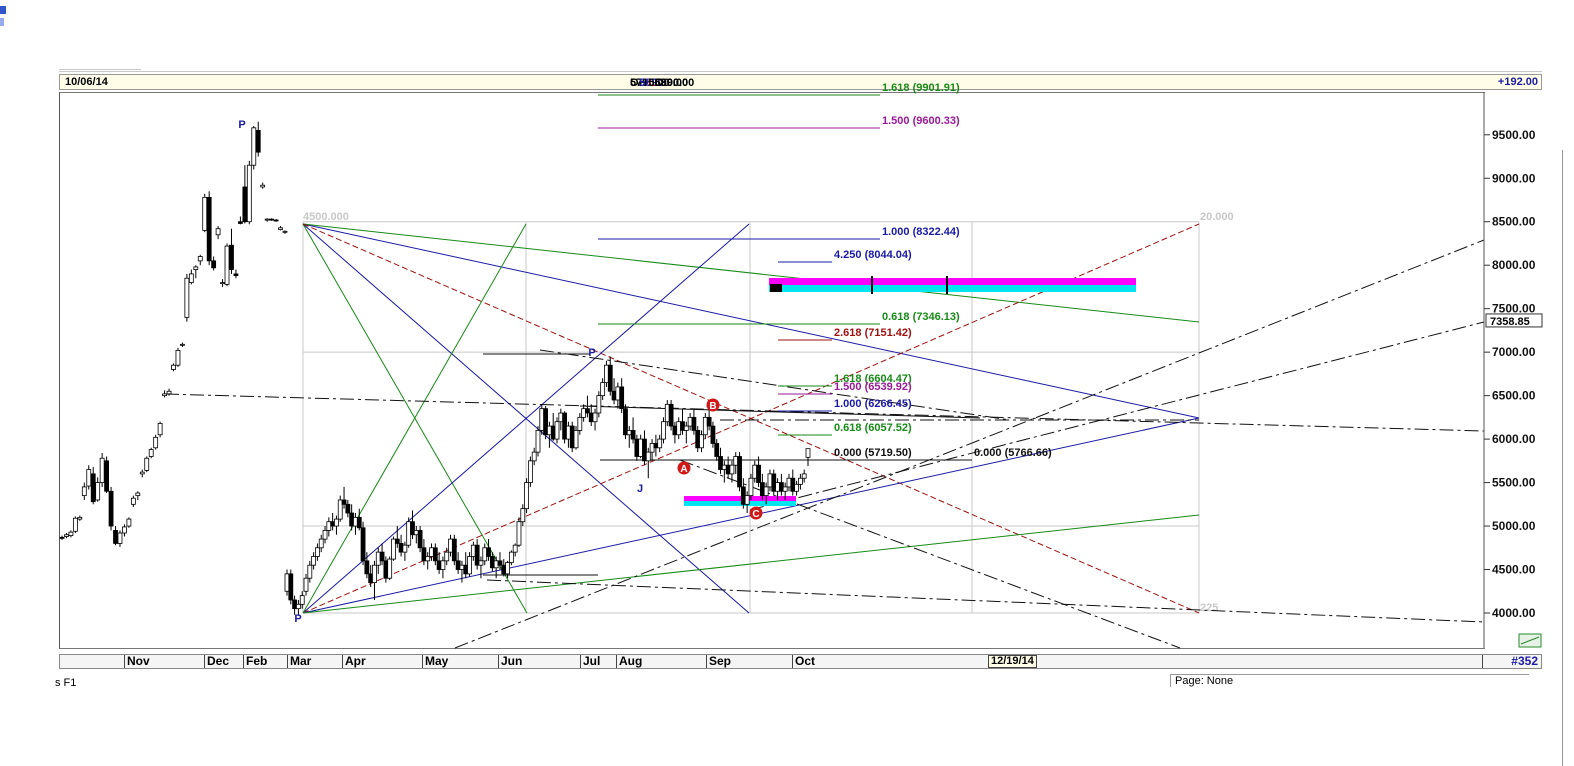  I want to click on top-rule, so click(800, 71).